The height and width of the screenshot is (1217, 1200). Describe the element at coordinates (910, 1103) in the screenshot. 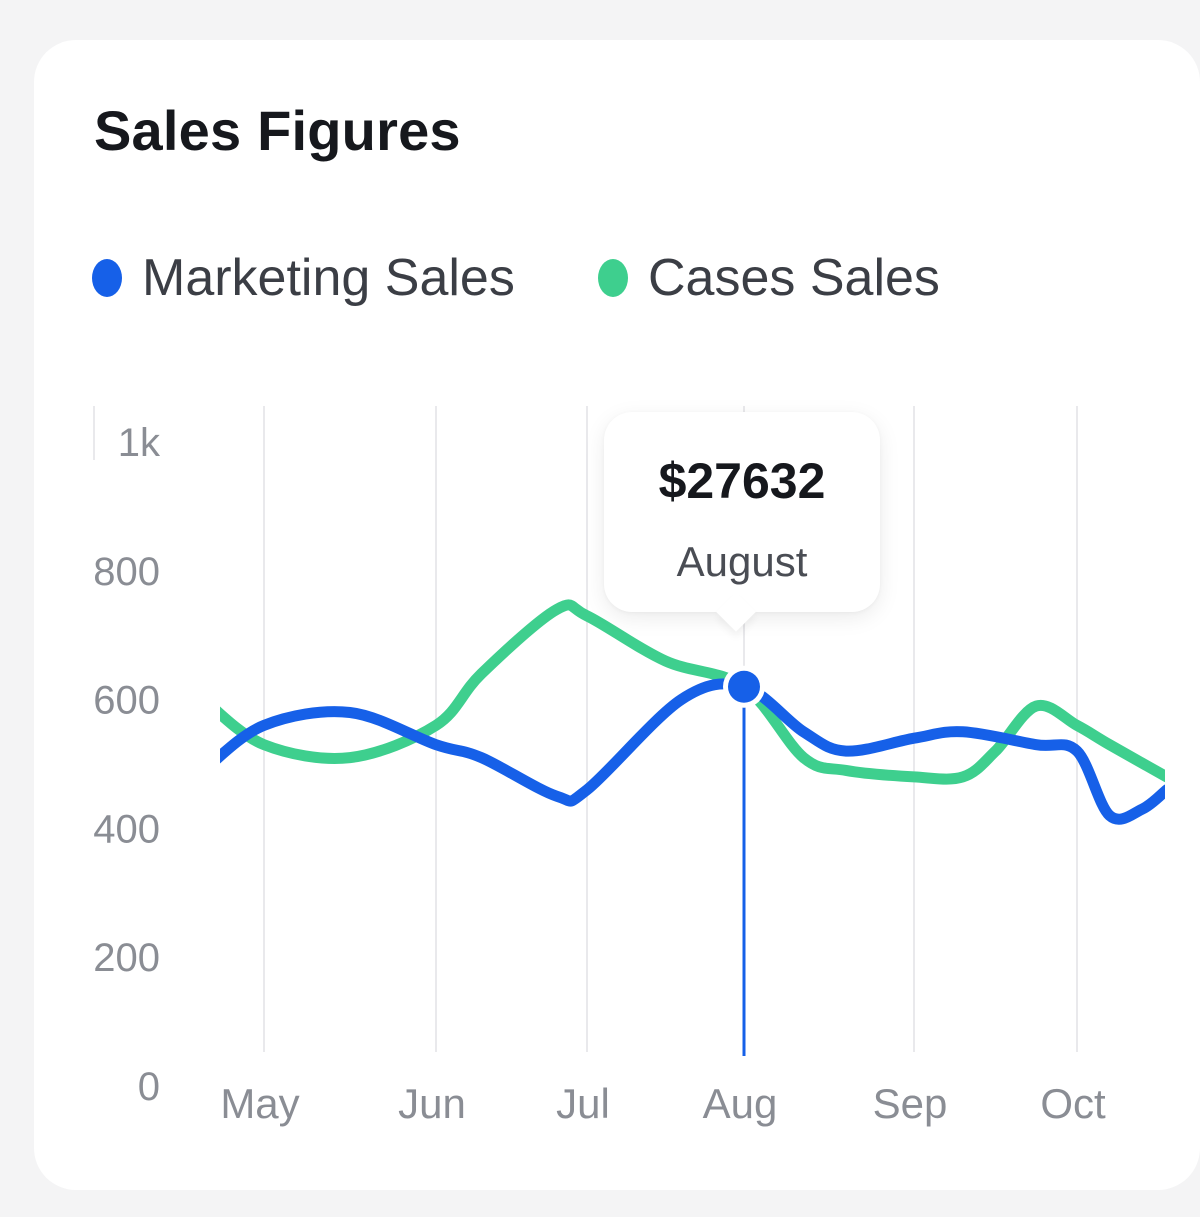

I see `x-tick-label-sep: Sep` at that location.